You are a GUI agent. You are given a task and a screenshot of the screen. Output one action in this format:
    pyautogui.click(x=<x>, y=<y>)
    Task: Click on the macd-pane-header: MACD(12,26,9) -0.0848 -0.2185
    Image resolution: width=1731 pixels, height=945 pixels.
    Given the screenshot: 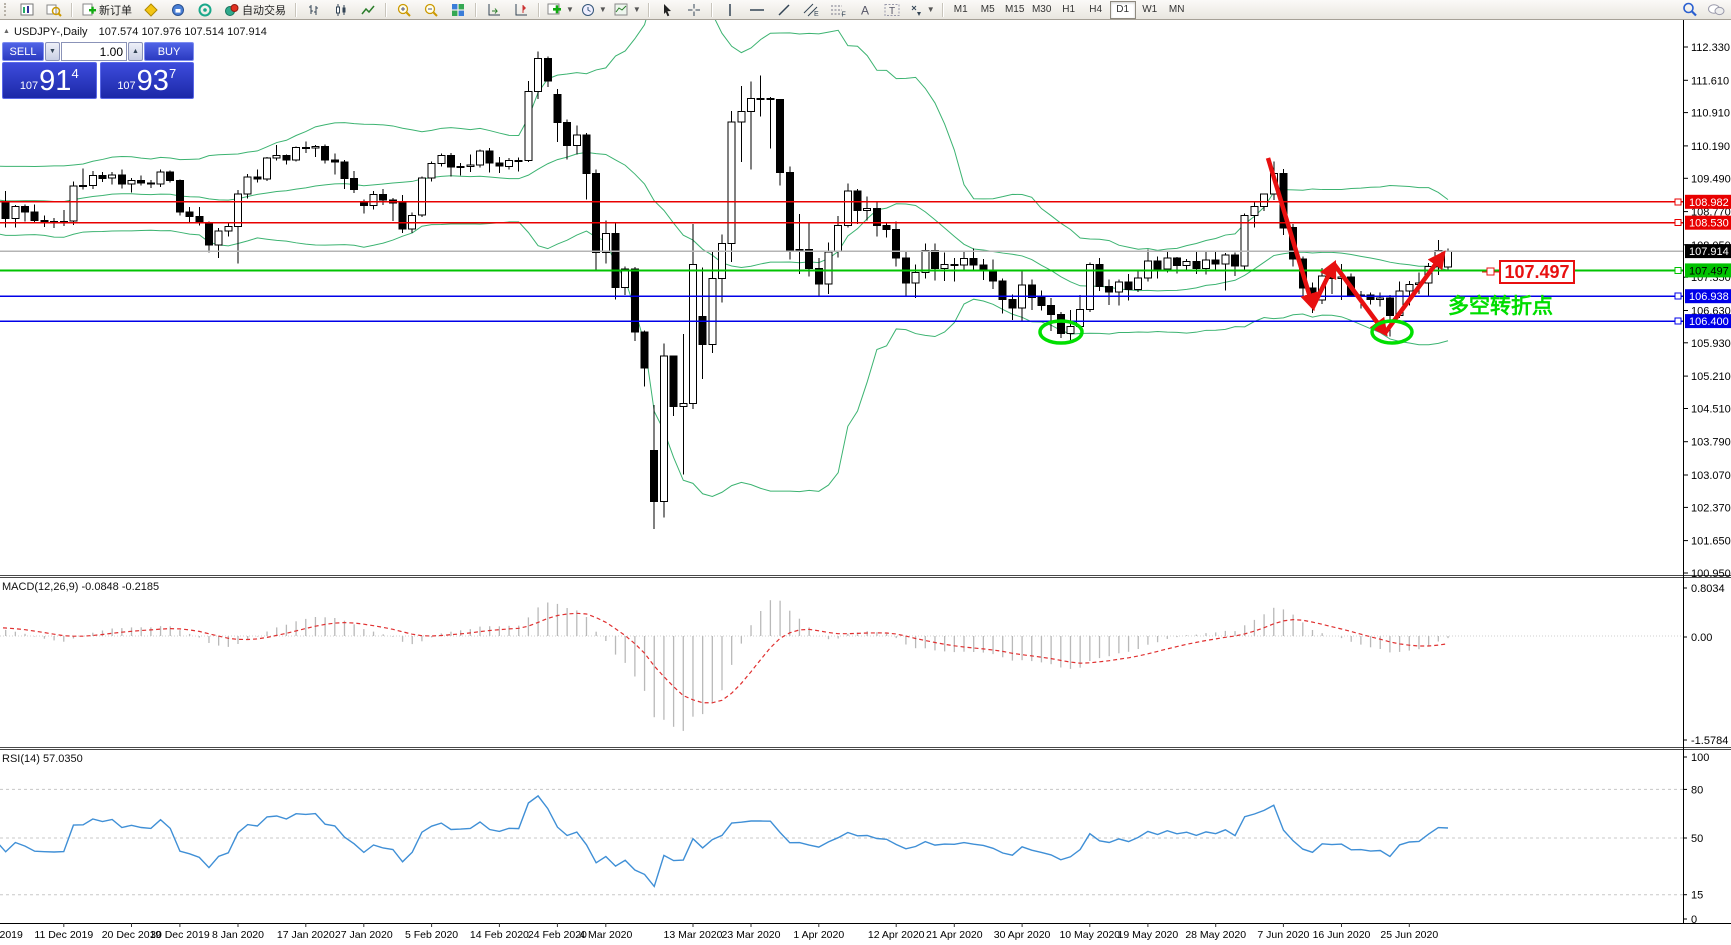 What is the action you would take?
    pyautogui.click(x=80, y=587)
    